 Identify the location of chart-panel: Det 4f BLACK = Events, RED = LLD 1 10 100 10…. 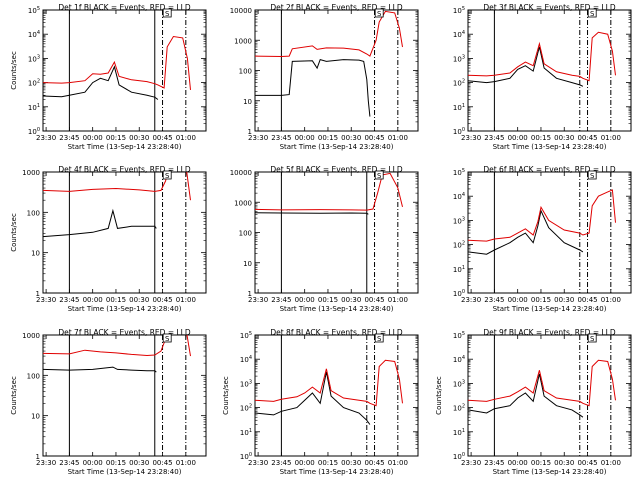
(108, 239).